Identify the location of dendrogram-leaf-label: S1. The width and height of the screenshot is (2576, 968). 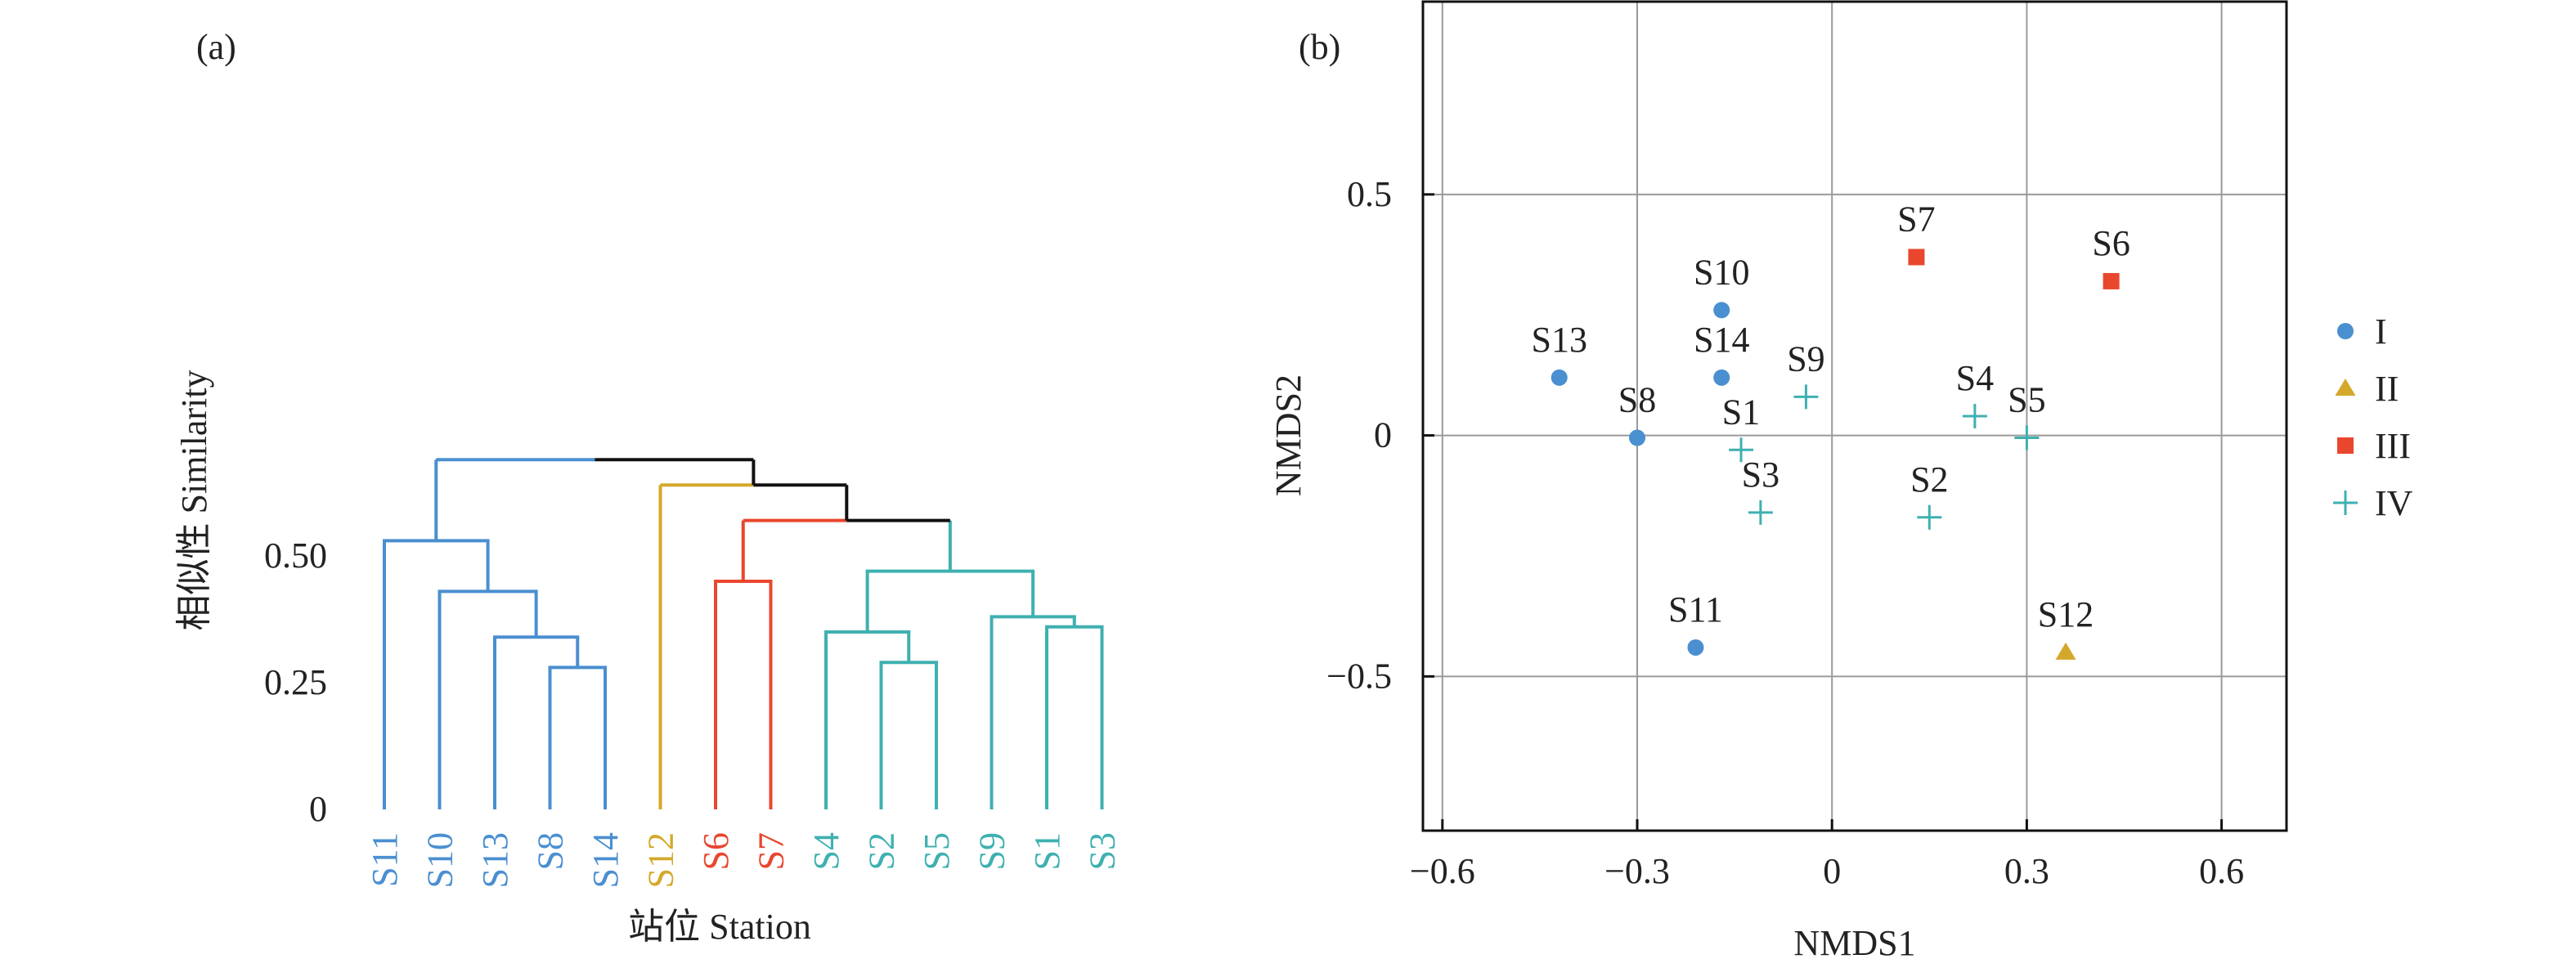
(1047, 851).